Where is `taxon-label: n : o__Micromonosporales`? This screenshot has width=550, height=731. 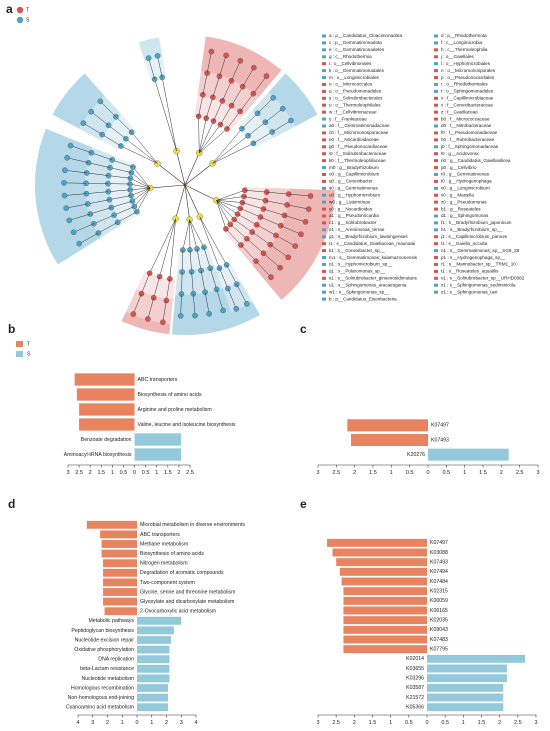 taxon-label: n : o__Micromonosporales is located at coordinates (468, 70).